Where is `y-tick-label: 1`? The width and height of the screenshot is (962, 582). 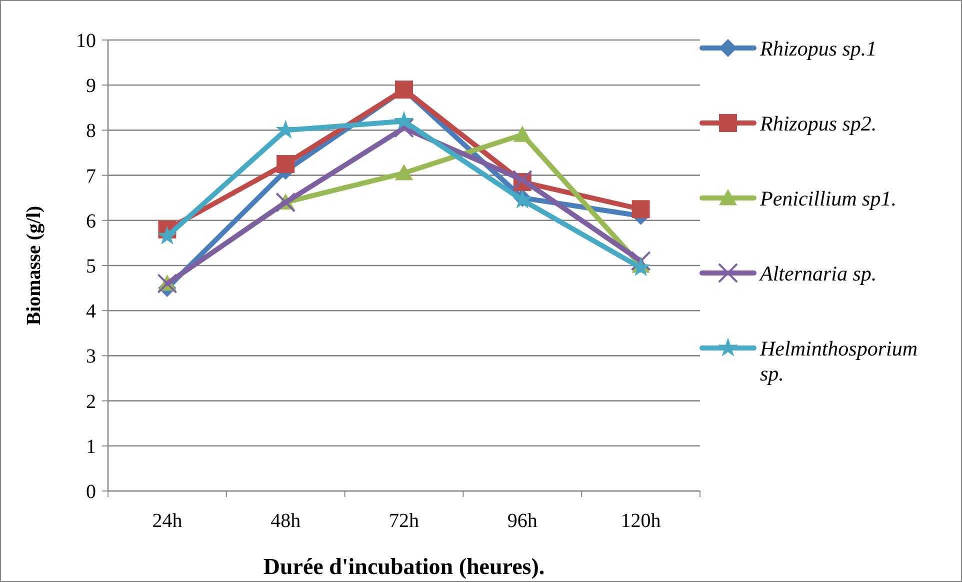
y-tick-label: 1 is located at coordinates (91, 447).